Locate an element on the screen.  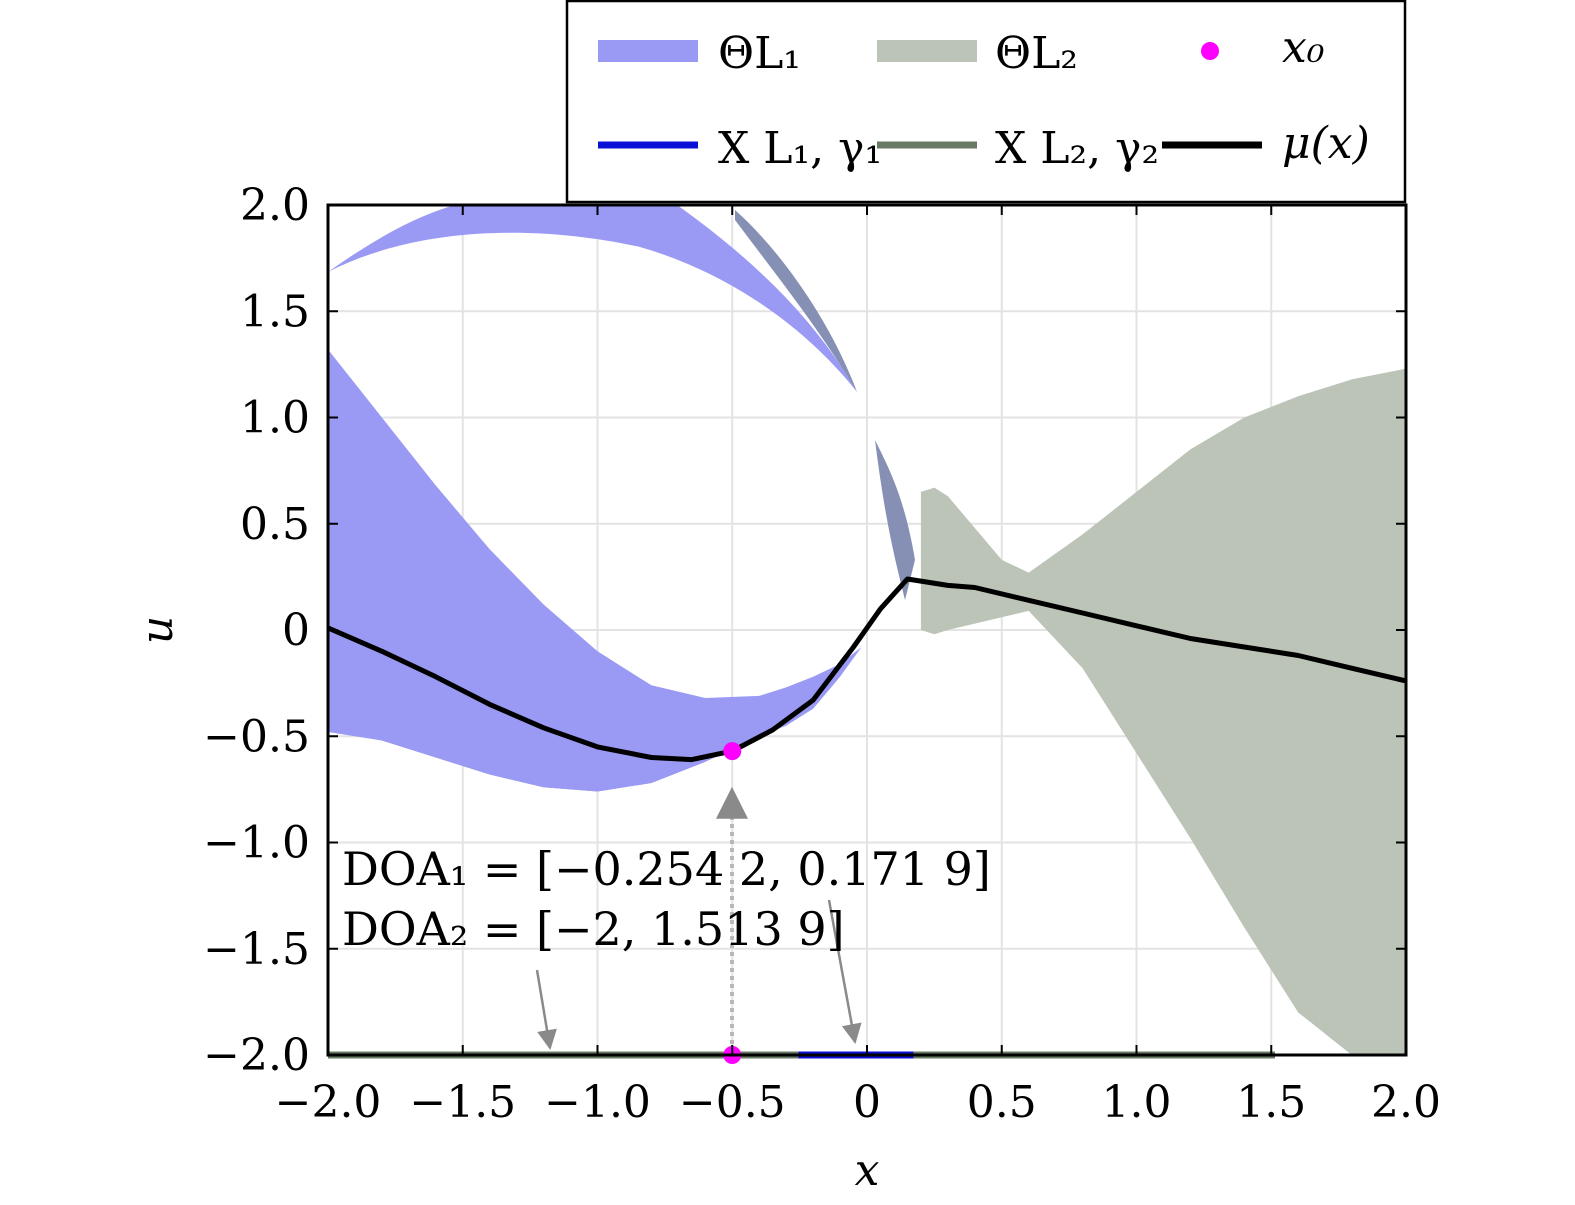
y-tick-label: −1.0 is located at coordinates (256, 843).